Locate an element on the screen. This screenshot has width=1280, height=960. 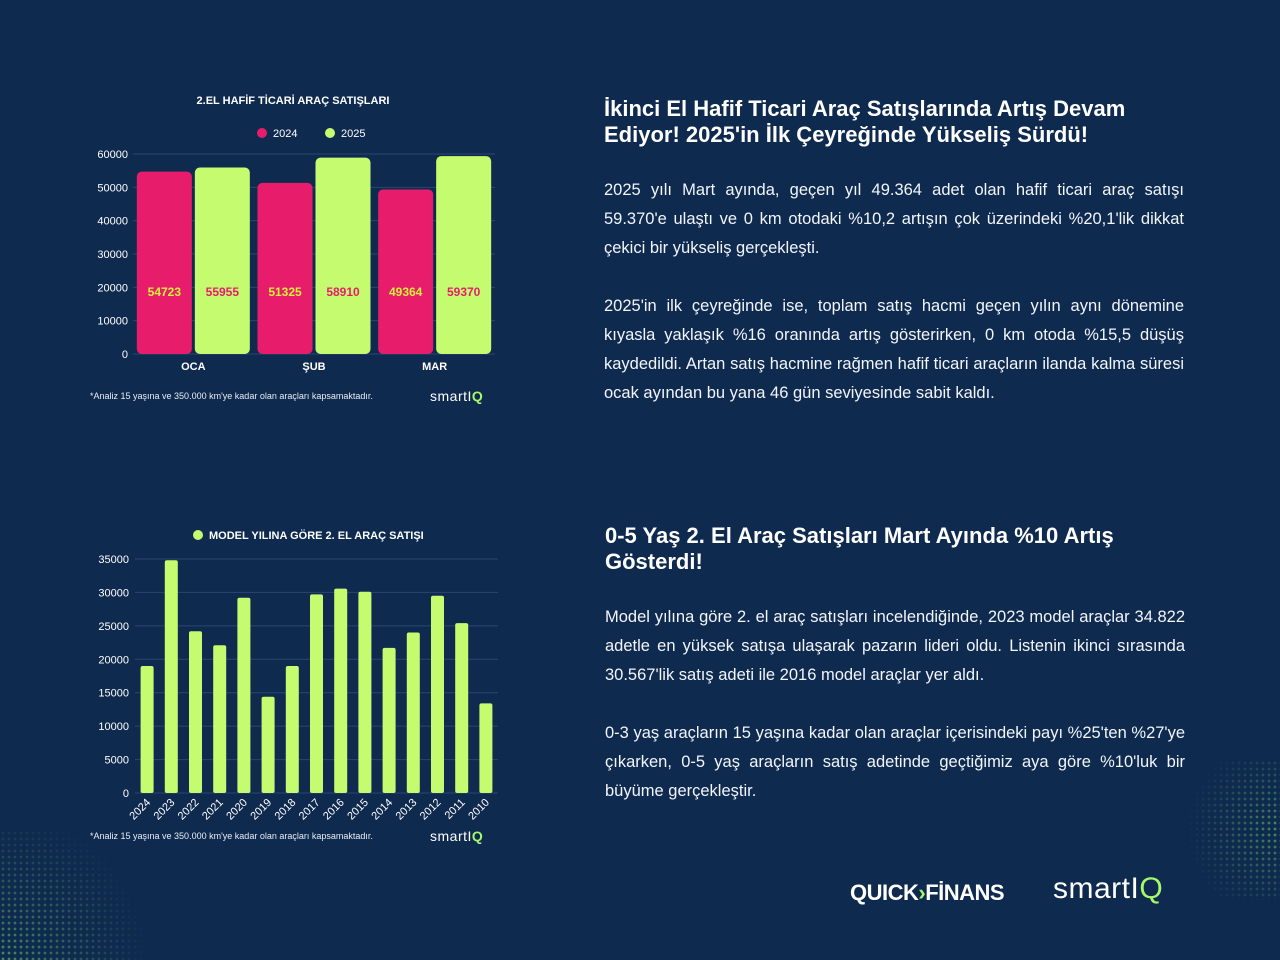
legend-2024-marker is located at coordinates (262, 133).